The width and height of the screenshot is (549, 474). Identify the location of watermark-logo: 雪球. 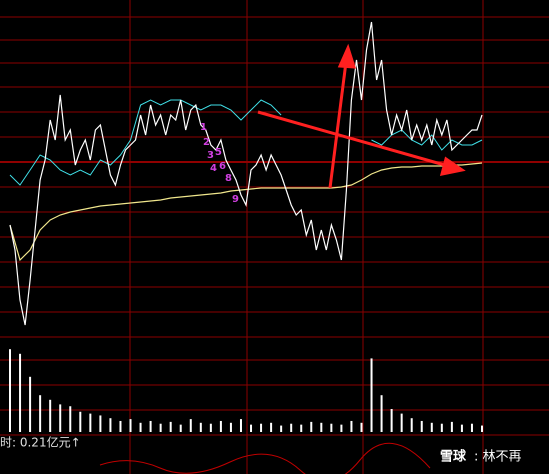
(453, 457).